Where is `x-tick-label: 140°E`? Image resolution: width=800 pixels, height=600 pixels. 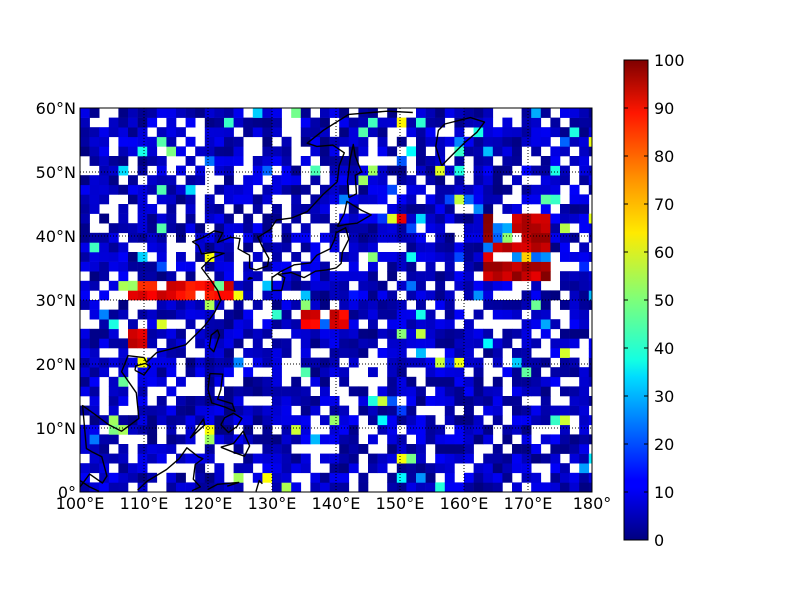
x-tick-label: 140°E is located at coordinates (336, 503).